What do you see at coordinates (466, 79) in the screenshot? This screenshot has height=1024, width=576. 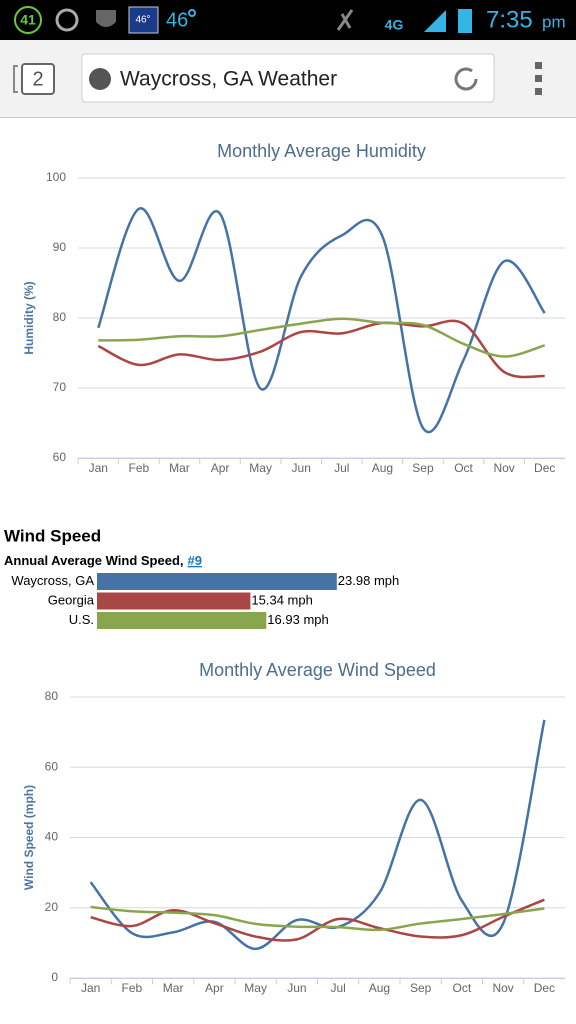 I see `reload-button` at bounding box center [466, 79].